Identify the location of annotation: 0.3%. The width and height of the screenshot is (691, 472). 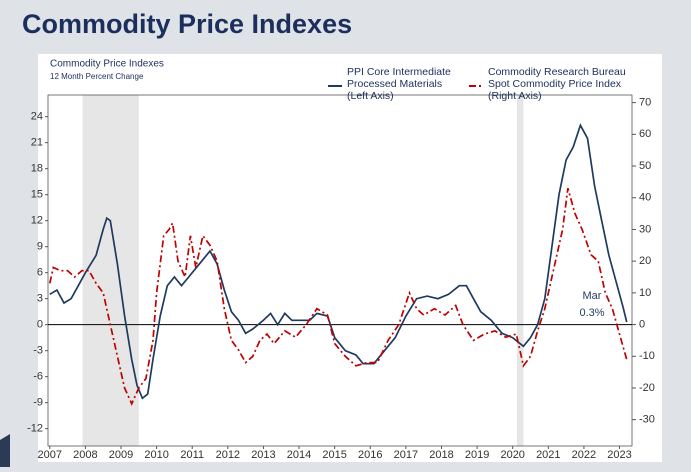
(591, 313).